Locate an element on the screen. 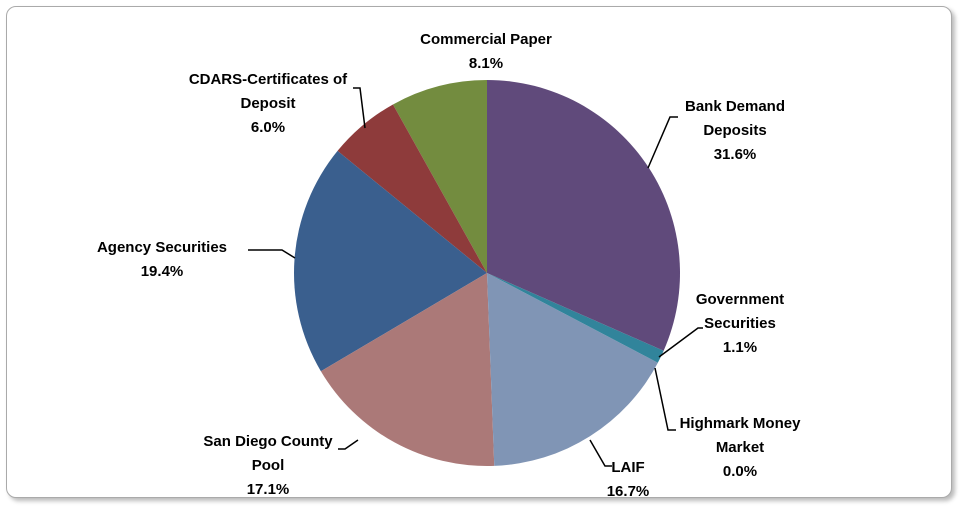 The width and height of the screenshot is (961, 507). category-name: Commercial Paper is located at coordinates (486, 39).